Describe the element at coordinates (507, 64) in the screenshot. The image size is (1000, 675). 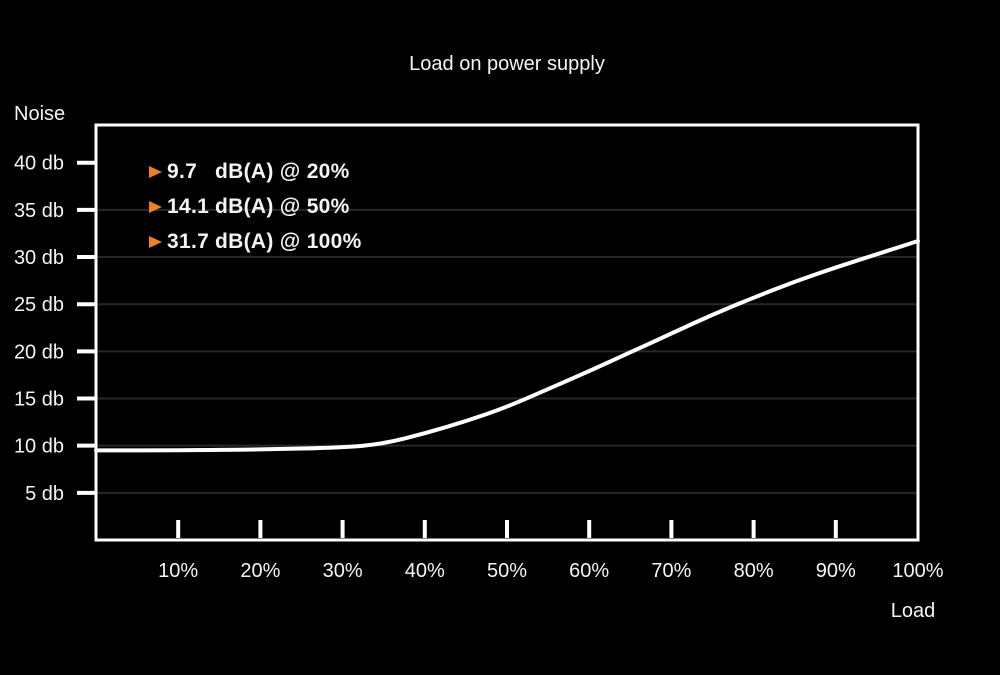
I see `chart-title: Load on power supply` at that location.